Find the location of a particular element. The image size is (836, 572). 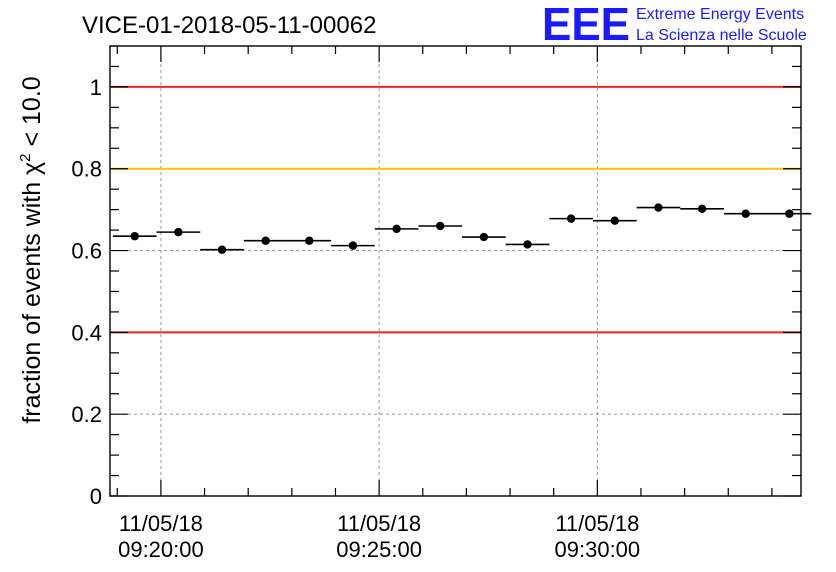

logo-mark: EEE is located at coordinates (586, 25).